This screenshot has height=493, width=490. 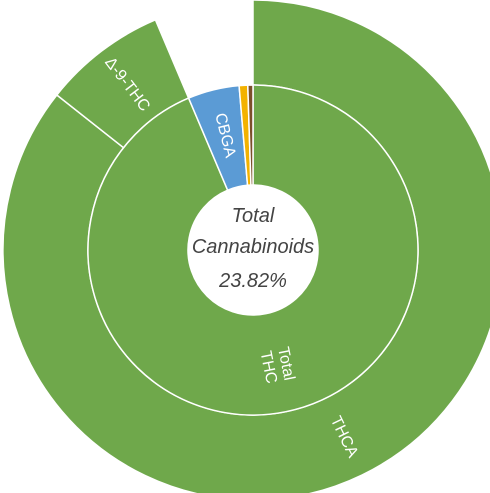 What do you see at coordinates (253, 247) in the screenshot?
I see `center-title-line2: Cannabinoids` at bounding box center [253, 247].